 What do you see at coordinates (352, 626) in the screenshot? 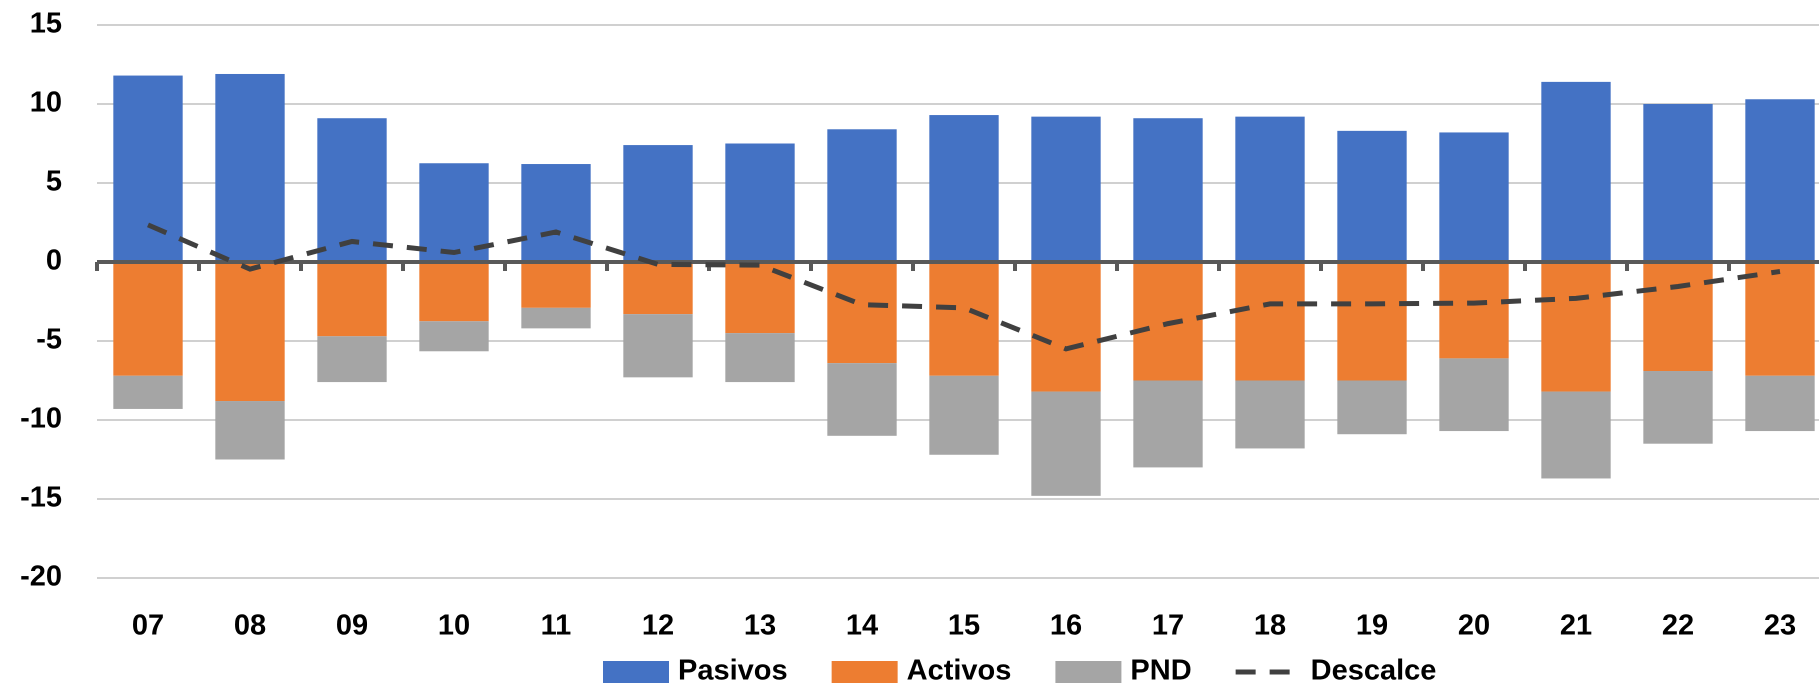
I see `x-tick-label: 09` at bounding box center [352, 626].